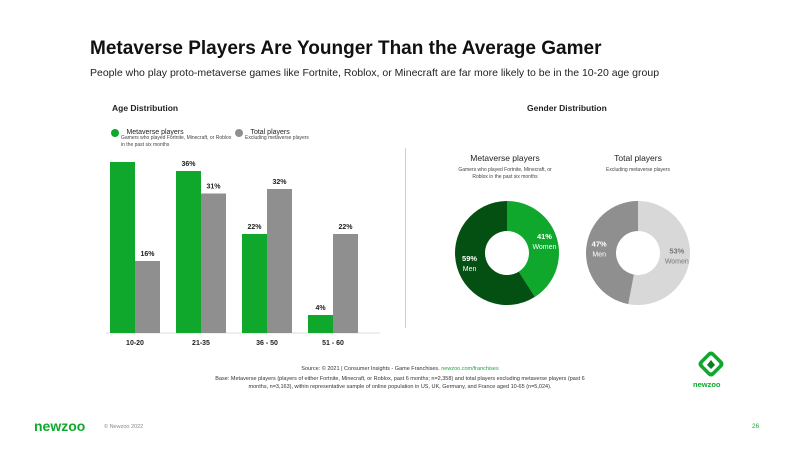 The image size is (800, 450). What do you see at coordinates (201, 343) in the screenshot?
I see `x-tick-21-35: 21-35` at bounding box center [201, 343].